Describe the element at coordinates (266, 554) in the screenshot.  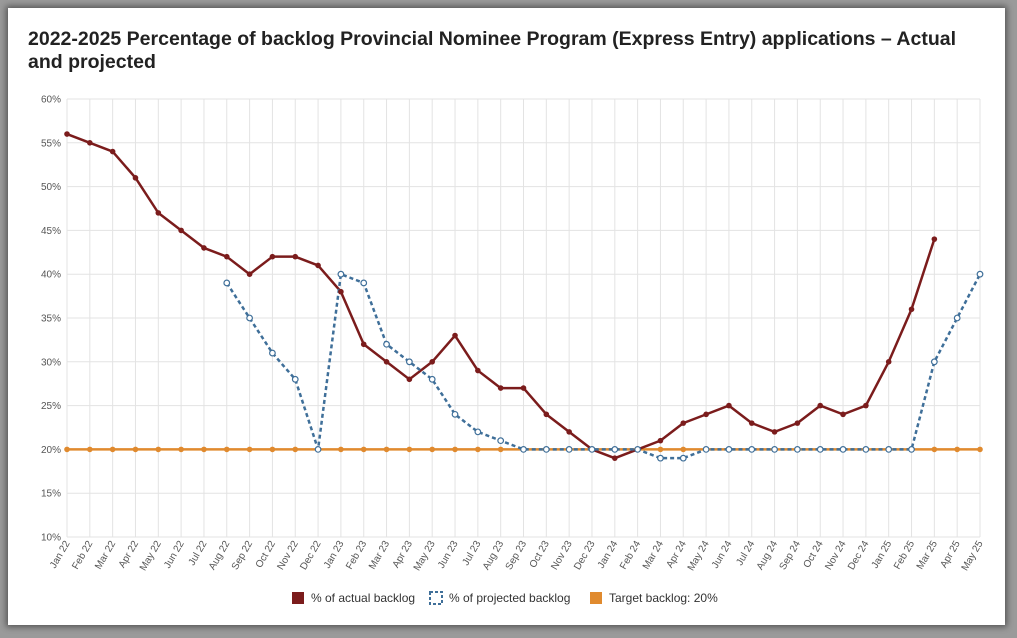
I see `x-tick-label: Oct 22` at that location.